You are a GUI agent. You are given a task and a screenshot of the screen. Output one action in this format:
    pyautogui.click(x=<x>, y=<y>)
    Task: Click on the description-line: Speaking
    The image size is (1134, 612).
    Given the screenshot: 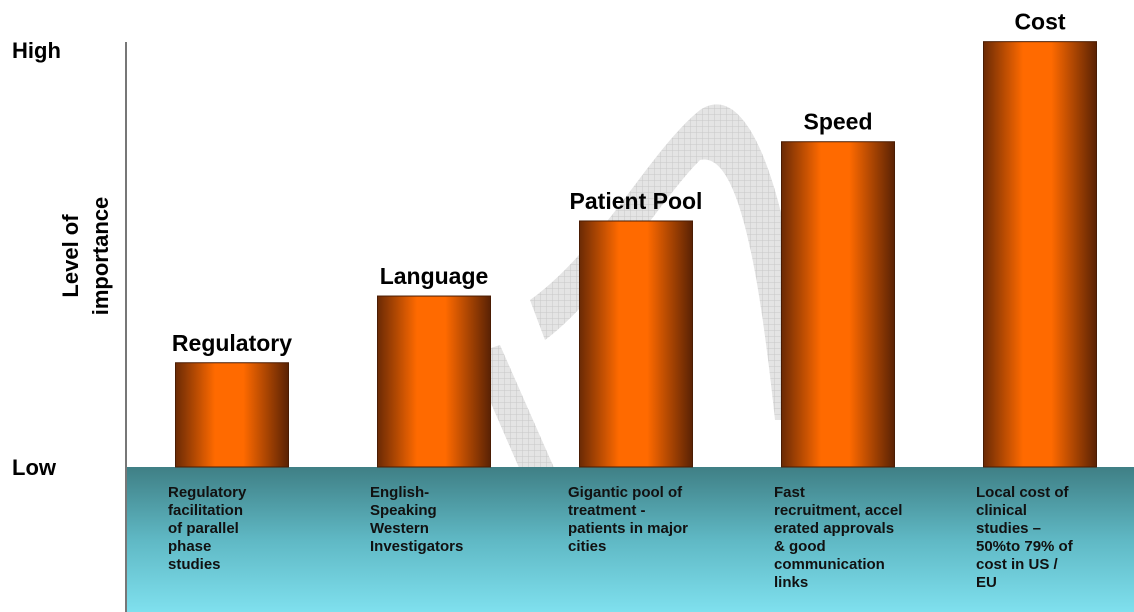 What is the action you would take?
    pyautogui.click(x=403, y=510)
    